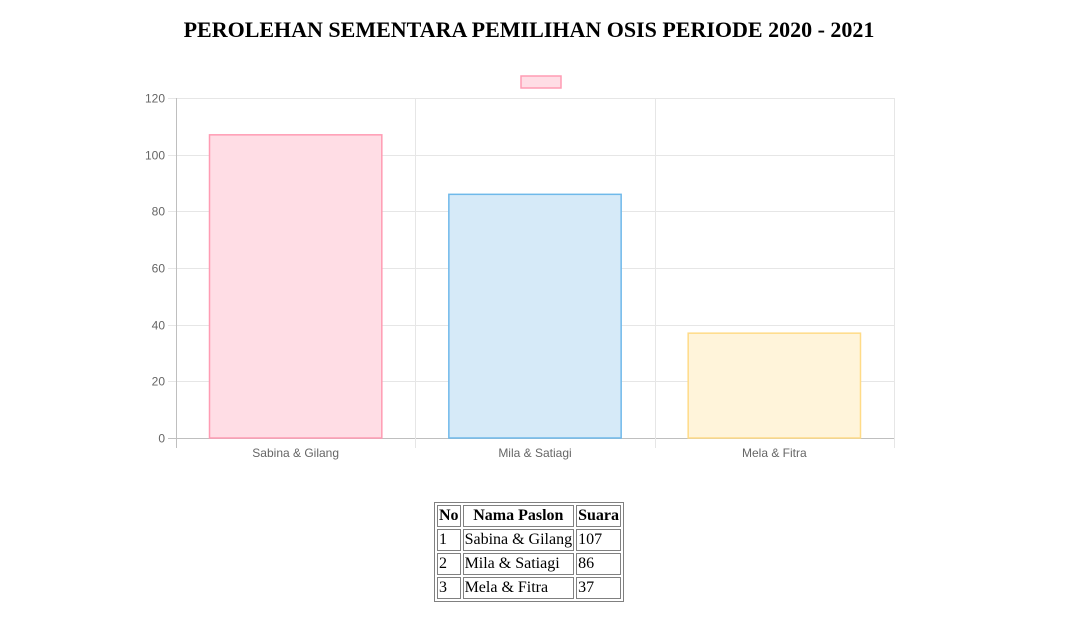 The height and width of the screenshot is (622, 1065). I want to click on cell-no: 2, so click(449, 564).